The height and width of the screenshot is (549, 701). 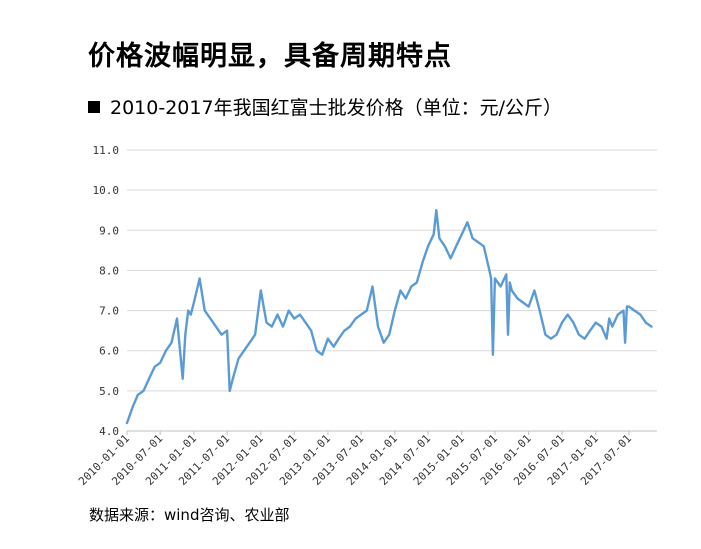 I want to click on data-source-note: 数据来源：wind咨询、农业部, so click(x=189, y=515).